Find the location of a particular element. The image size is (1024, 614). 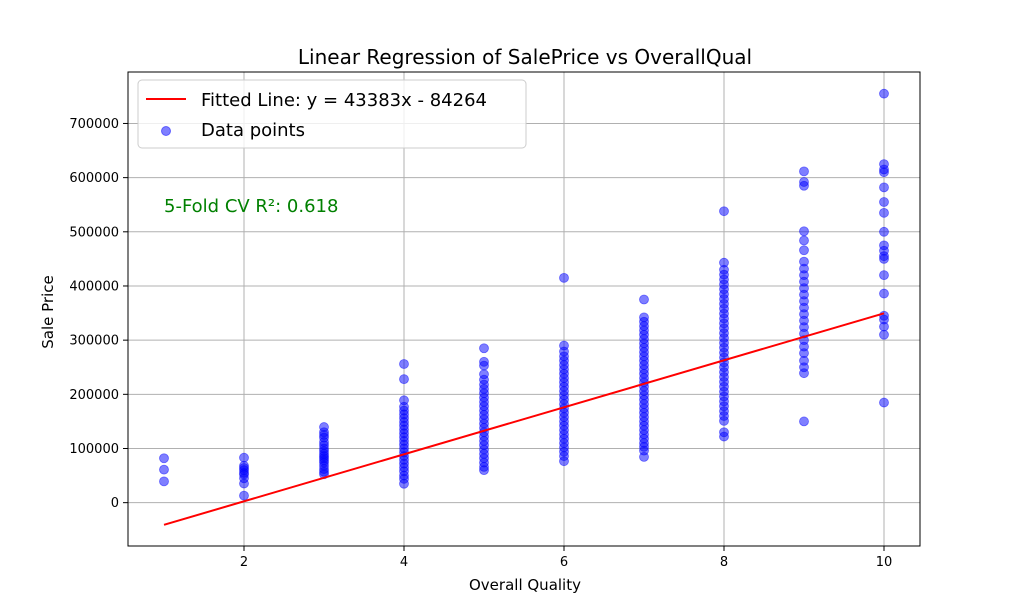

x-axis-label: Overall Quality is located at coordinates (525, 585).